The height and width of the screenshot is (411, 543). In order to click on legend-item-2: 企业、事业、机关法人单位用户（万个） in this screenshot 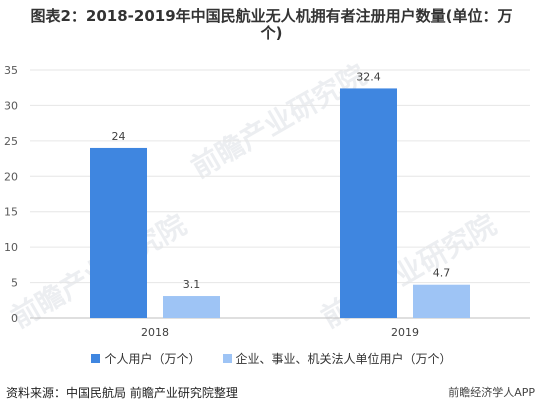, I will do `click(337, 358)`.